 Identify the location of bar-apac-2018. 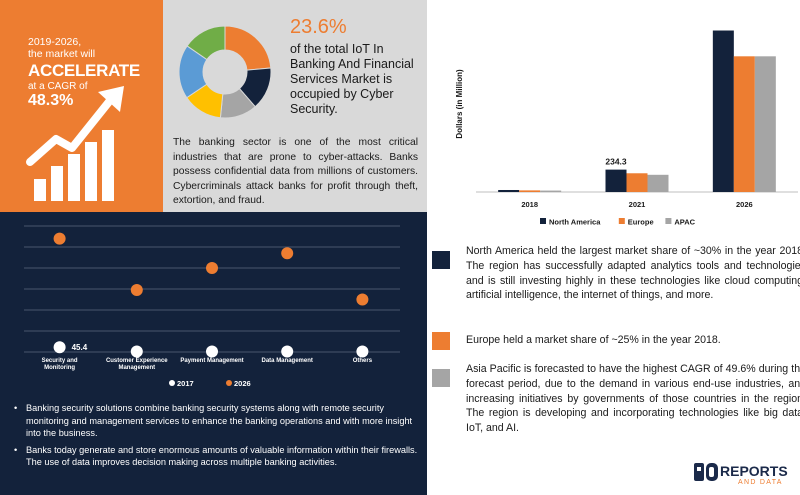
(551, 191).